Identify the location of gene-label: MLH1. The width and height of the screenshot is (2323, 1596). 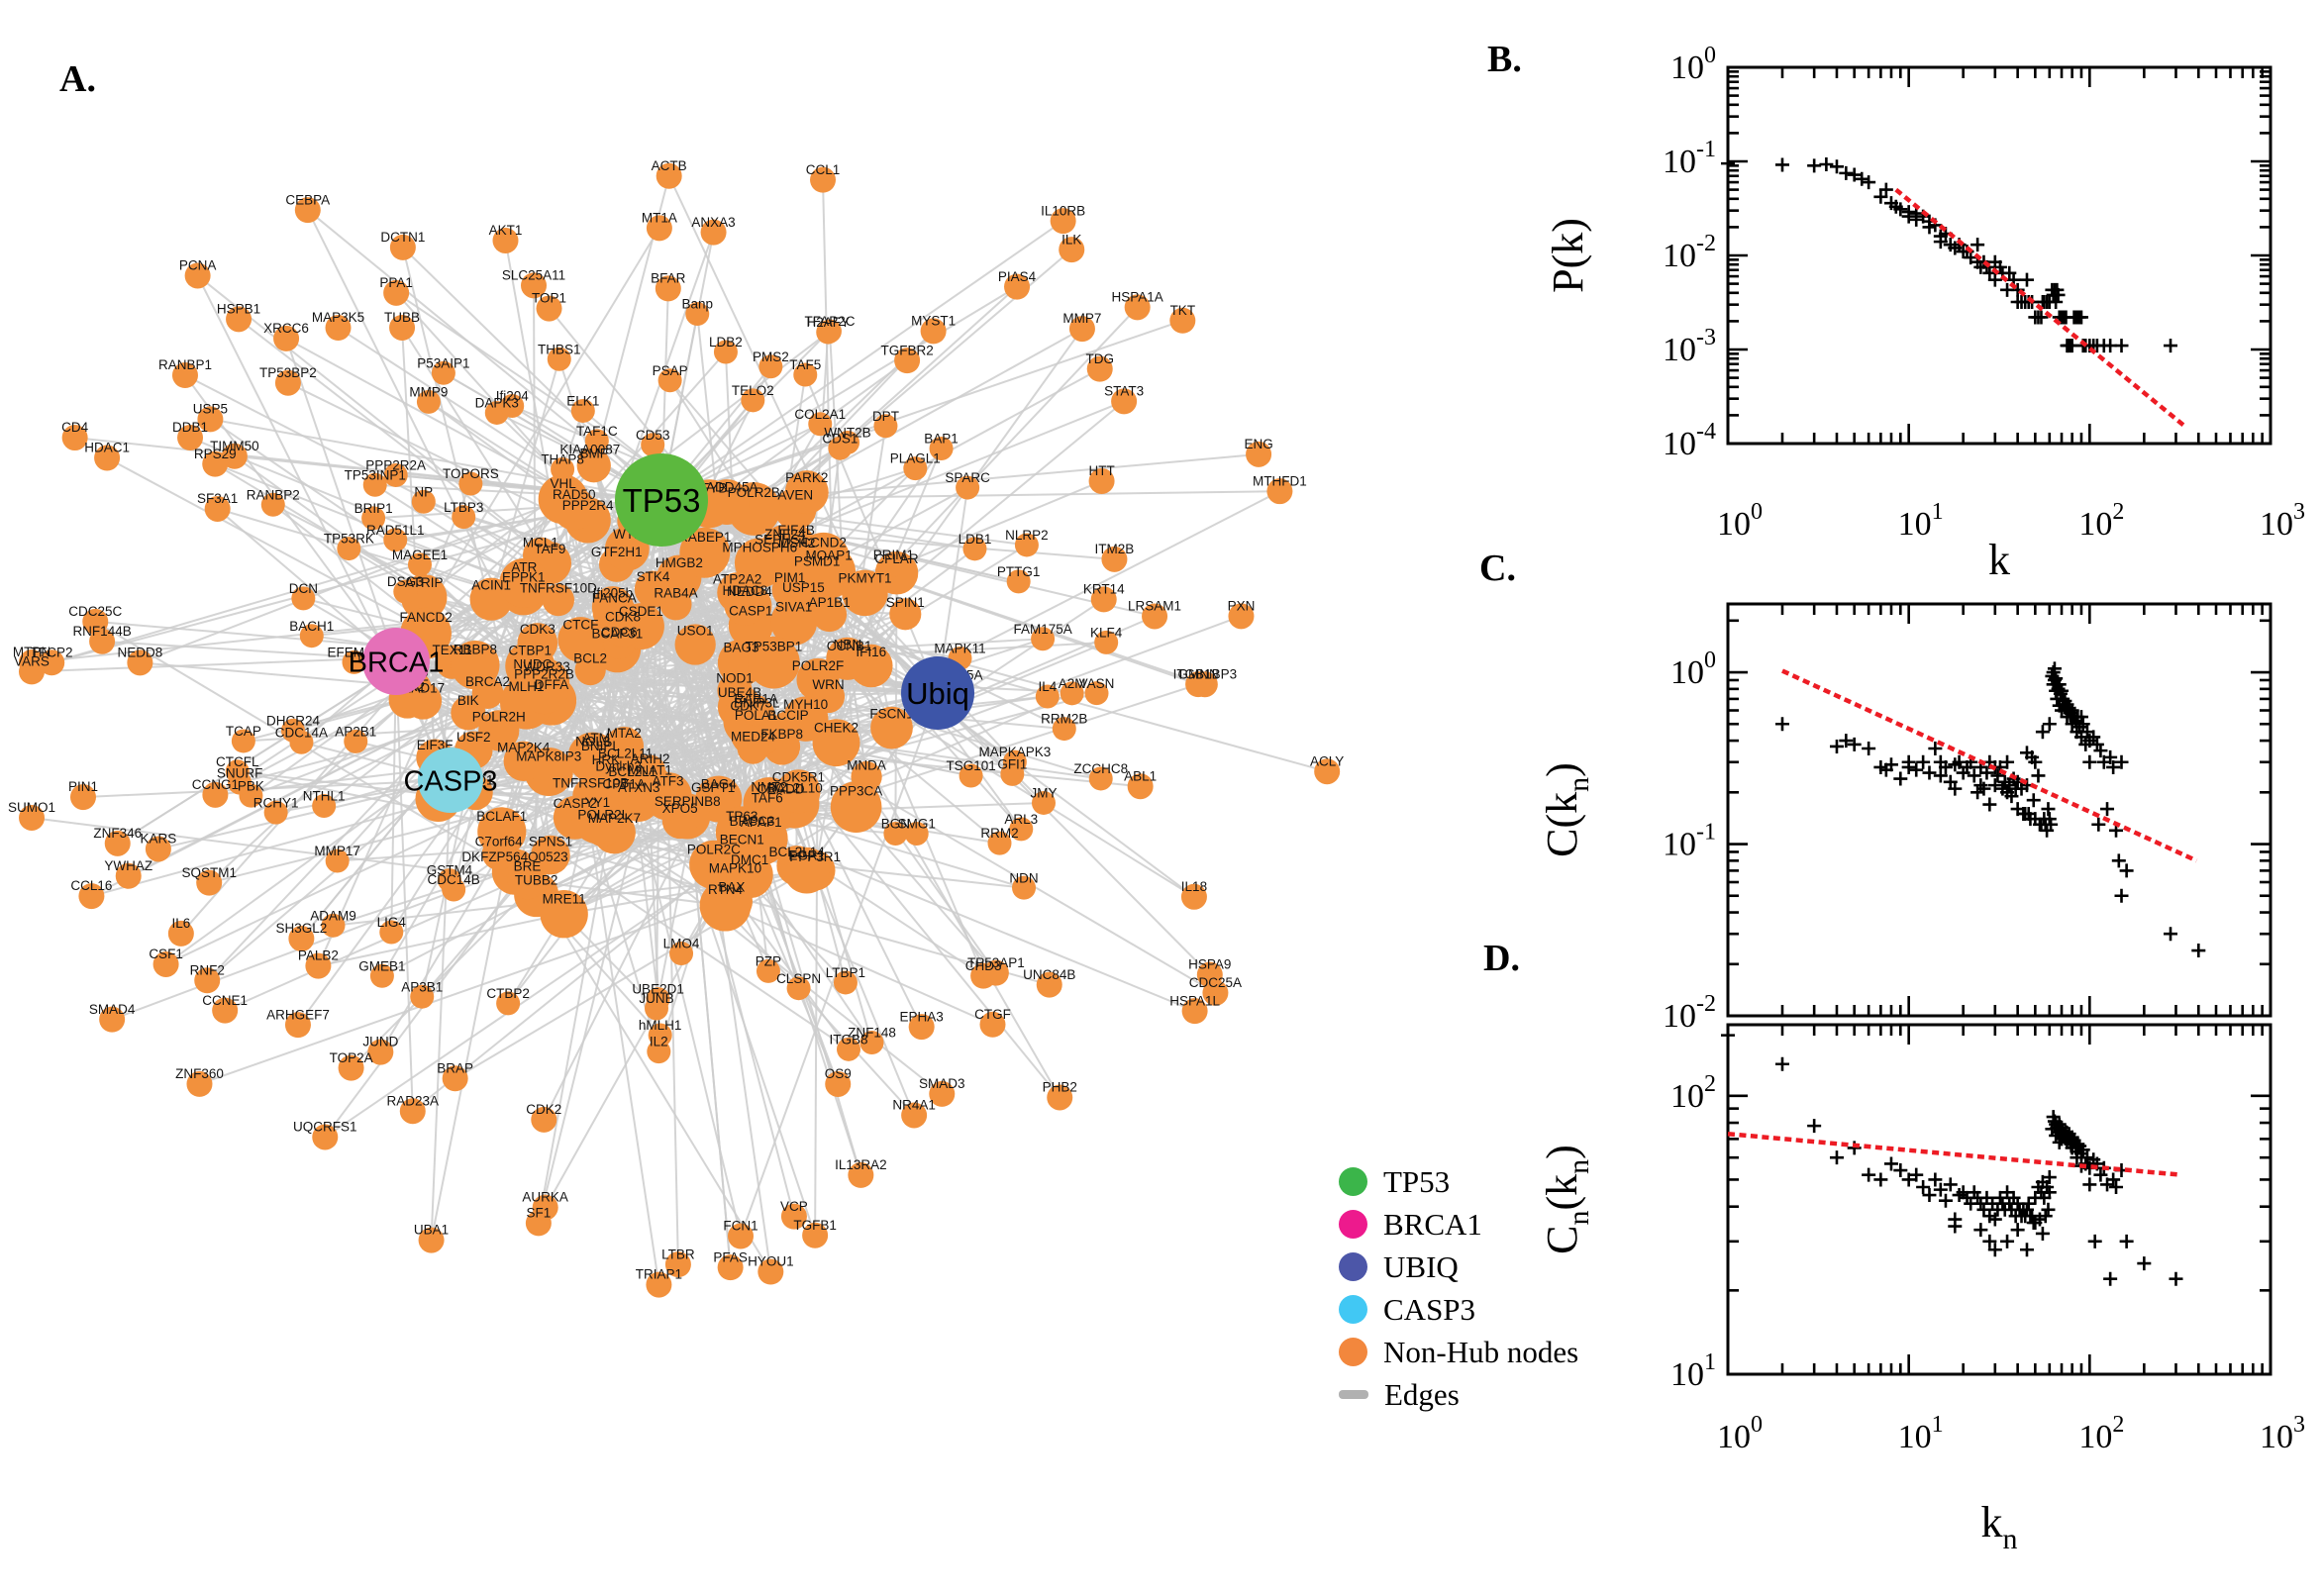
(527, 686).